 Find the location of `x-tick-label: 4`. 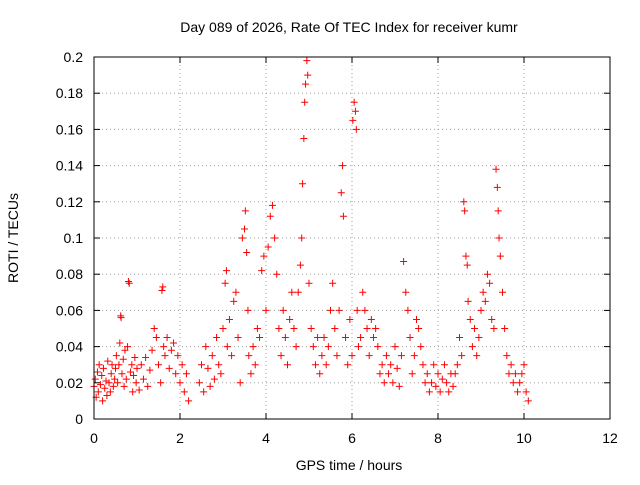

x-tick-label: 4 is located at coordinates (266, 438).